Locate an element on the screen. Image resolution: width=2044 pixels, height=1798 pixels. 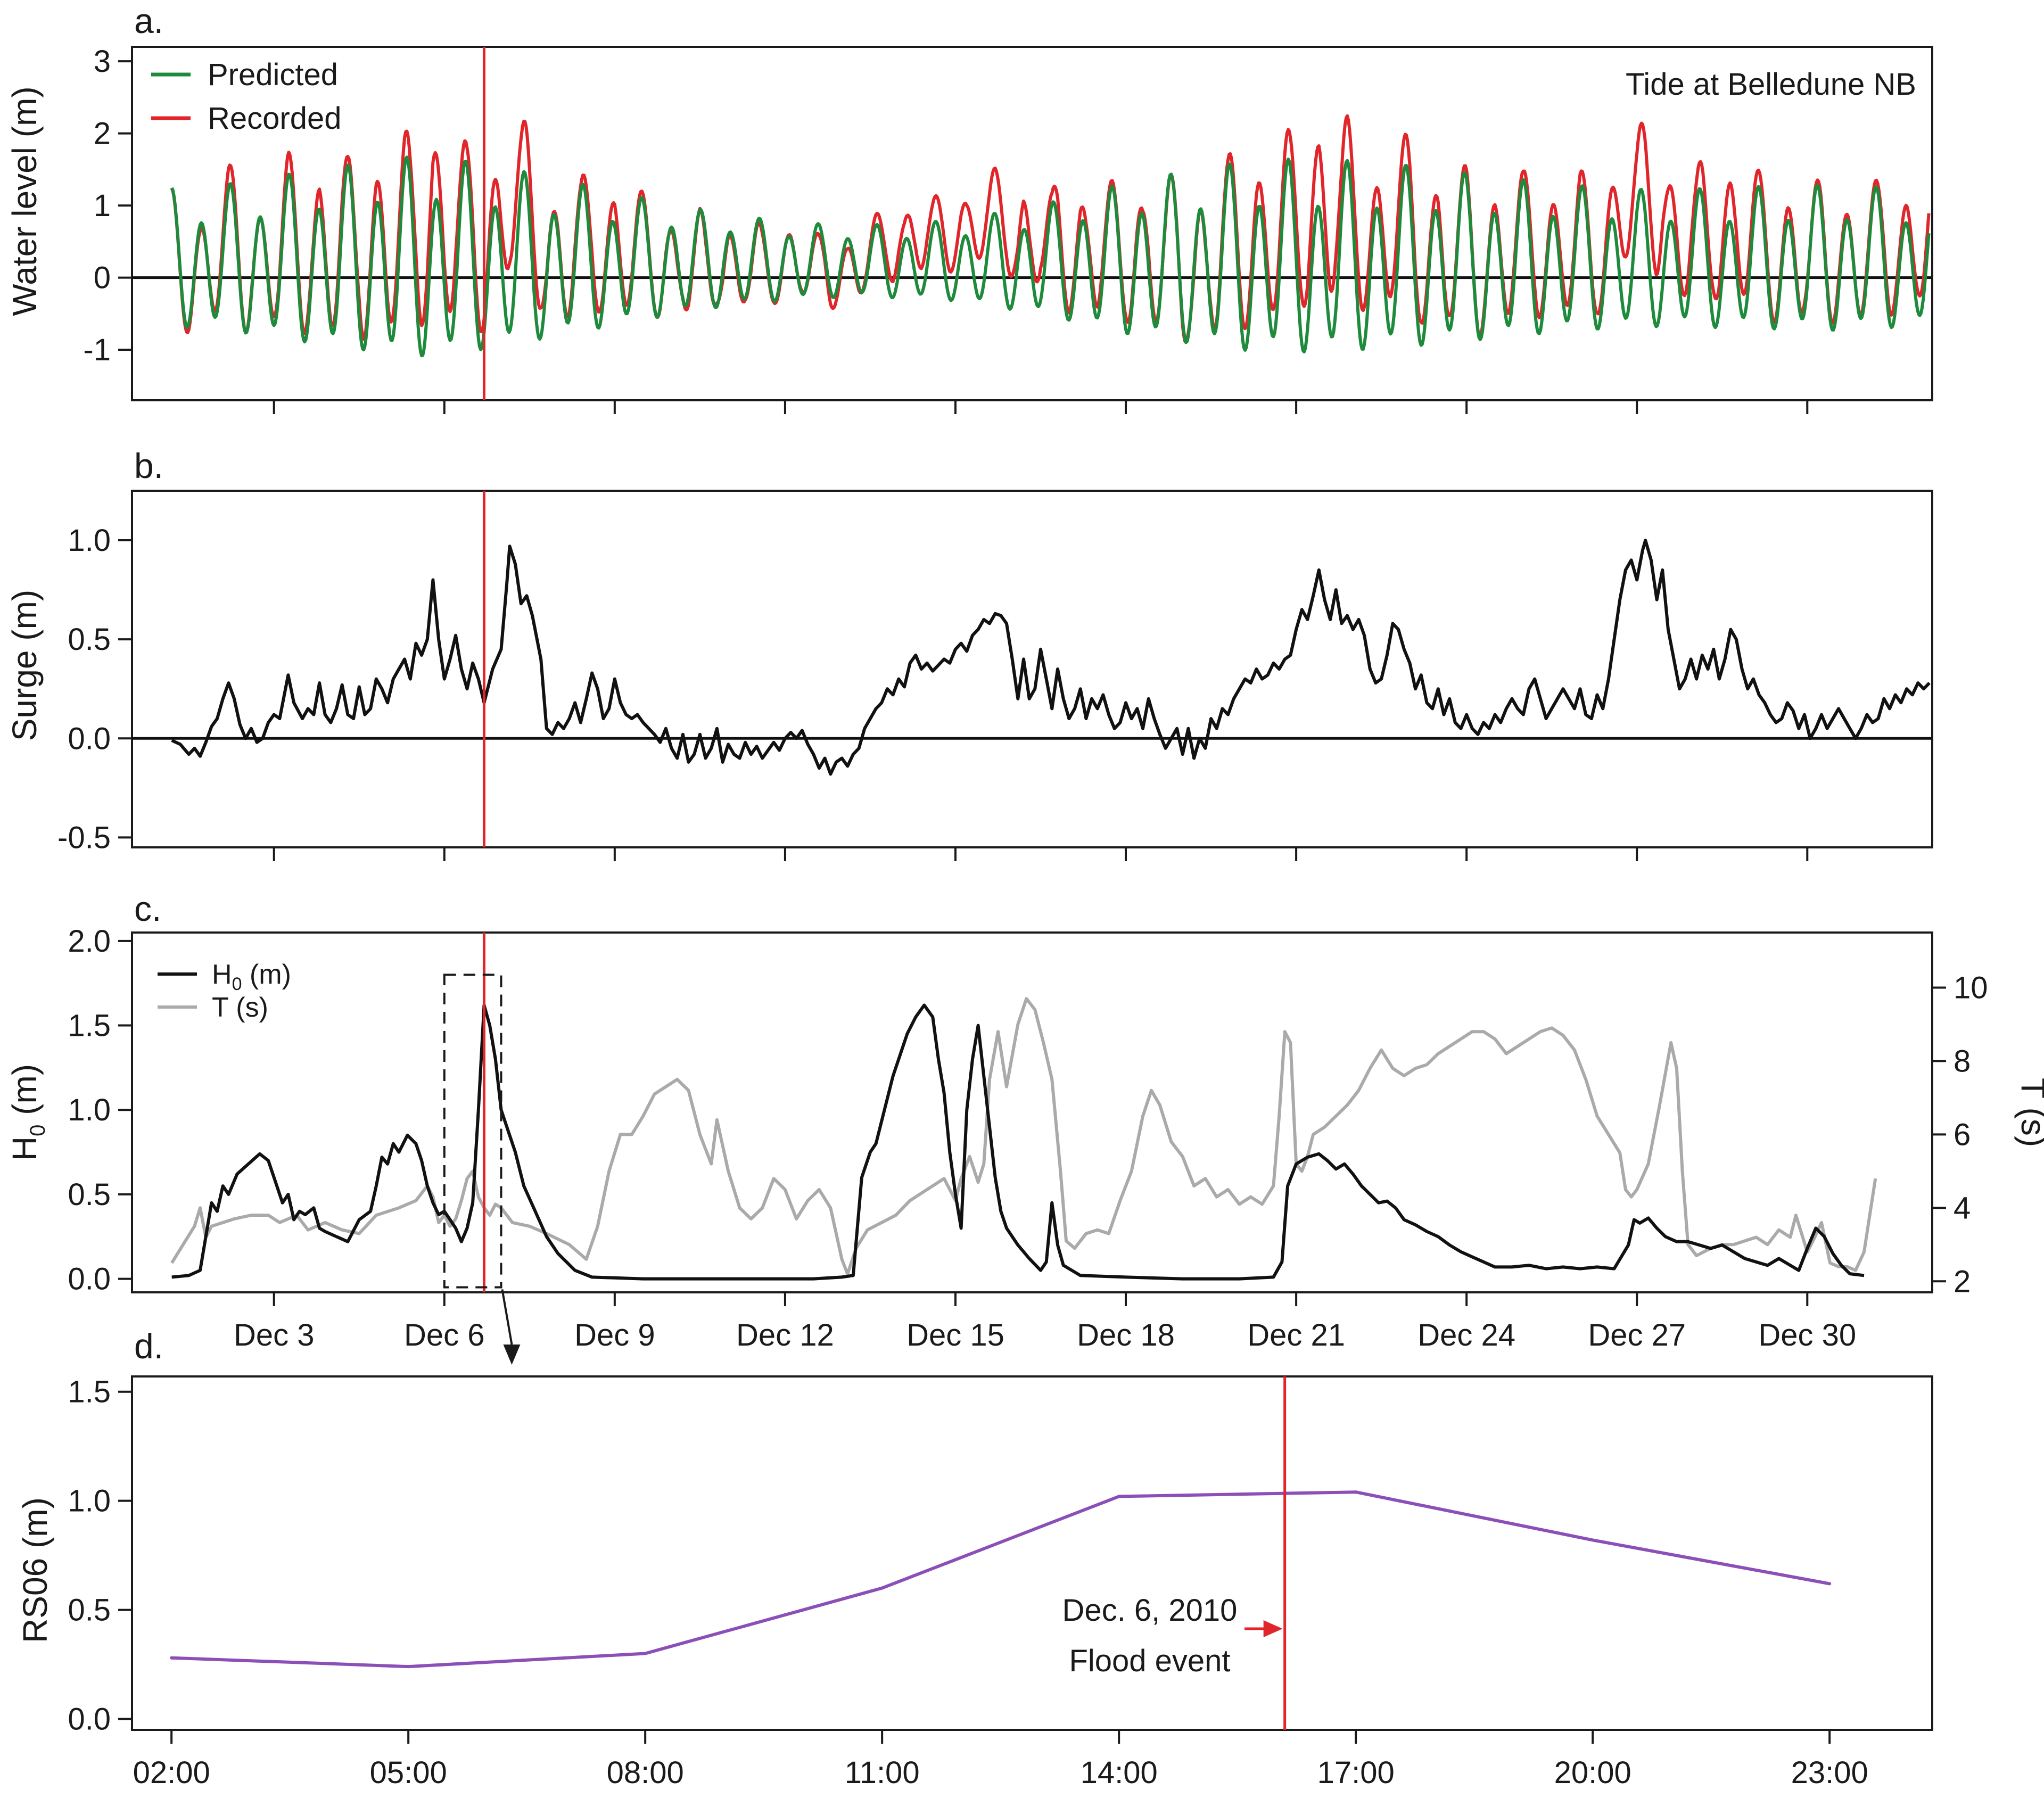
flood-annotation-date: Dec. 6, 2010 is located at coordinates (1150, 1610).